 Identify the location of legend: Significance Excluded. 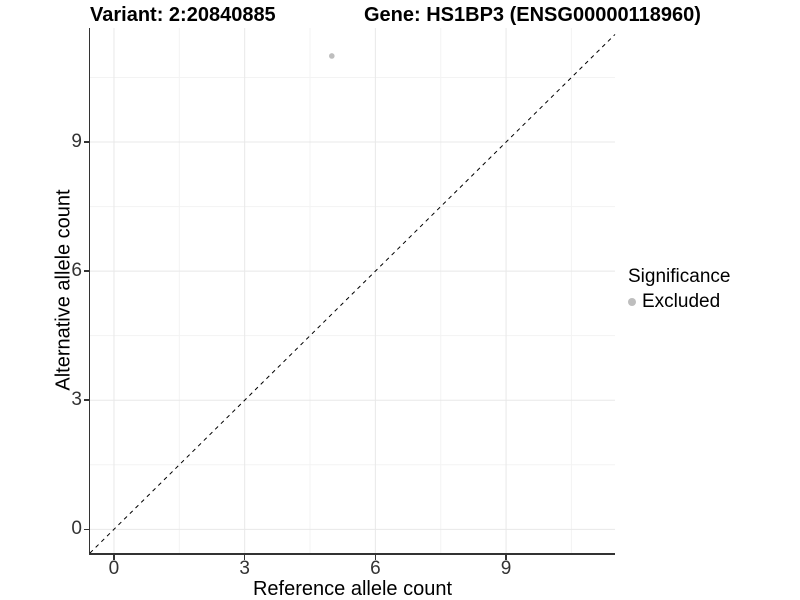
(713, 289).